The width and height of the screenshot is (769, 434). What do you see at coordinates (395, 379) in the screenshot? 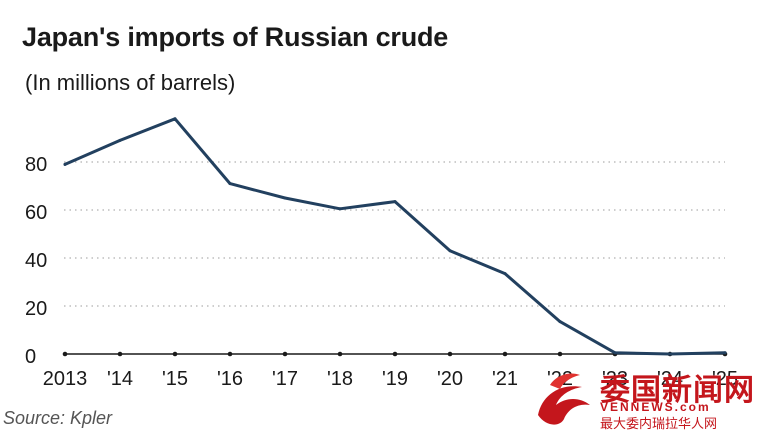
I see `x-tick-label: '19` at bounding box center [395, 379].